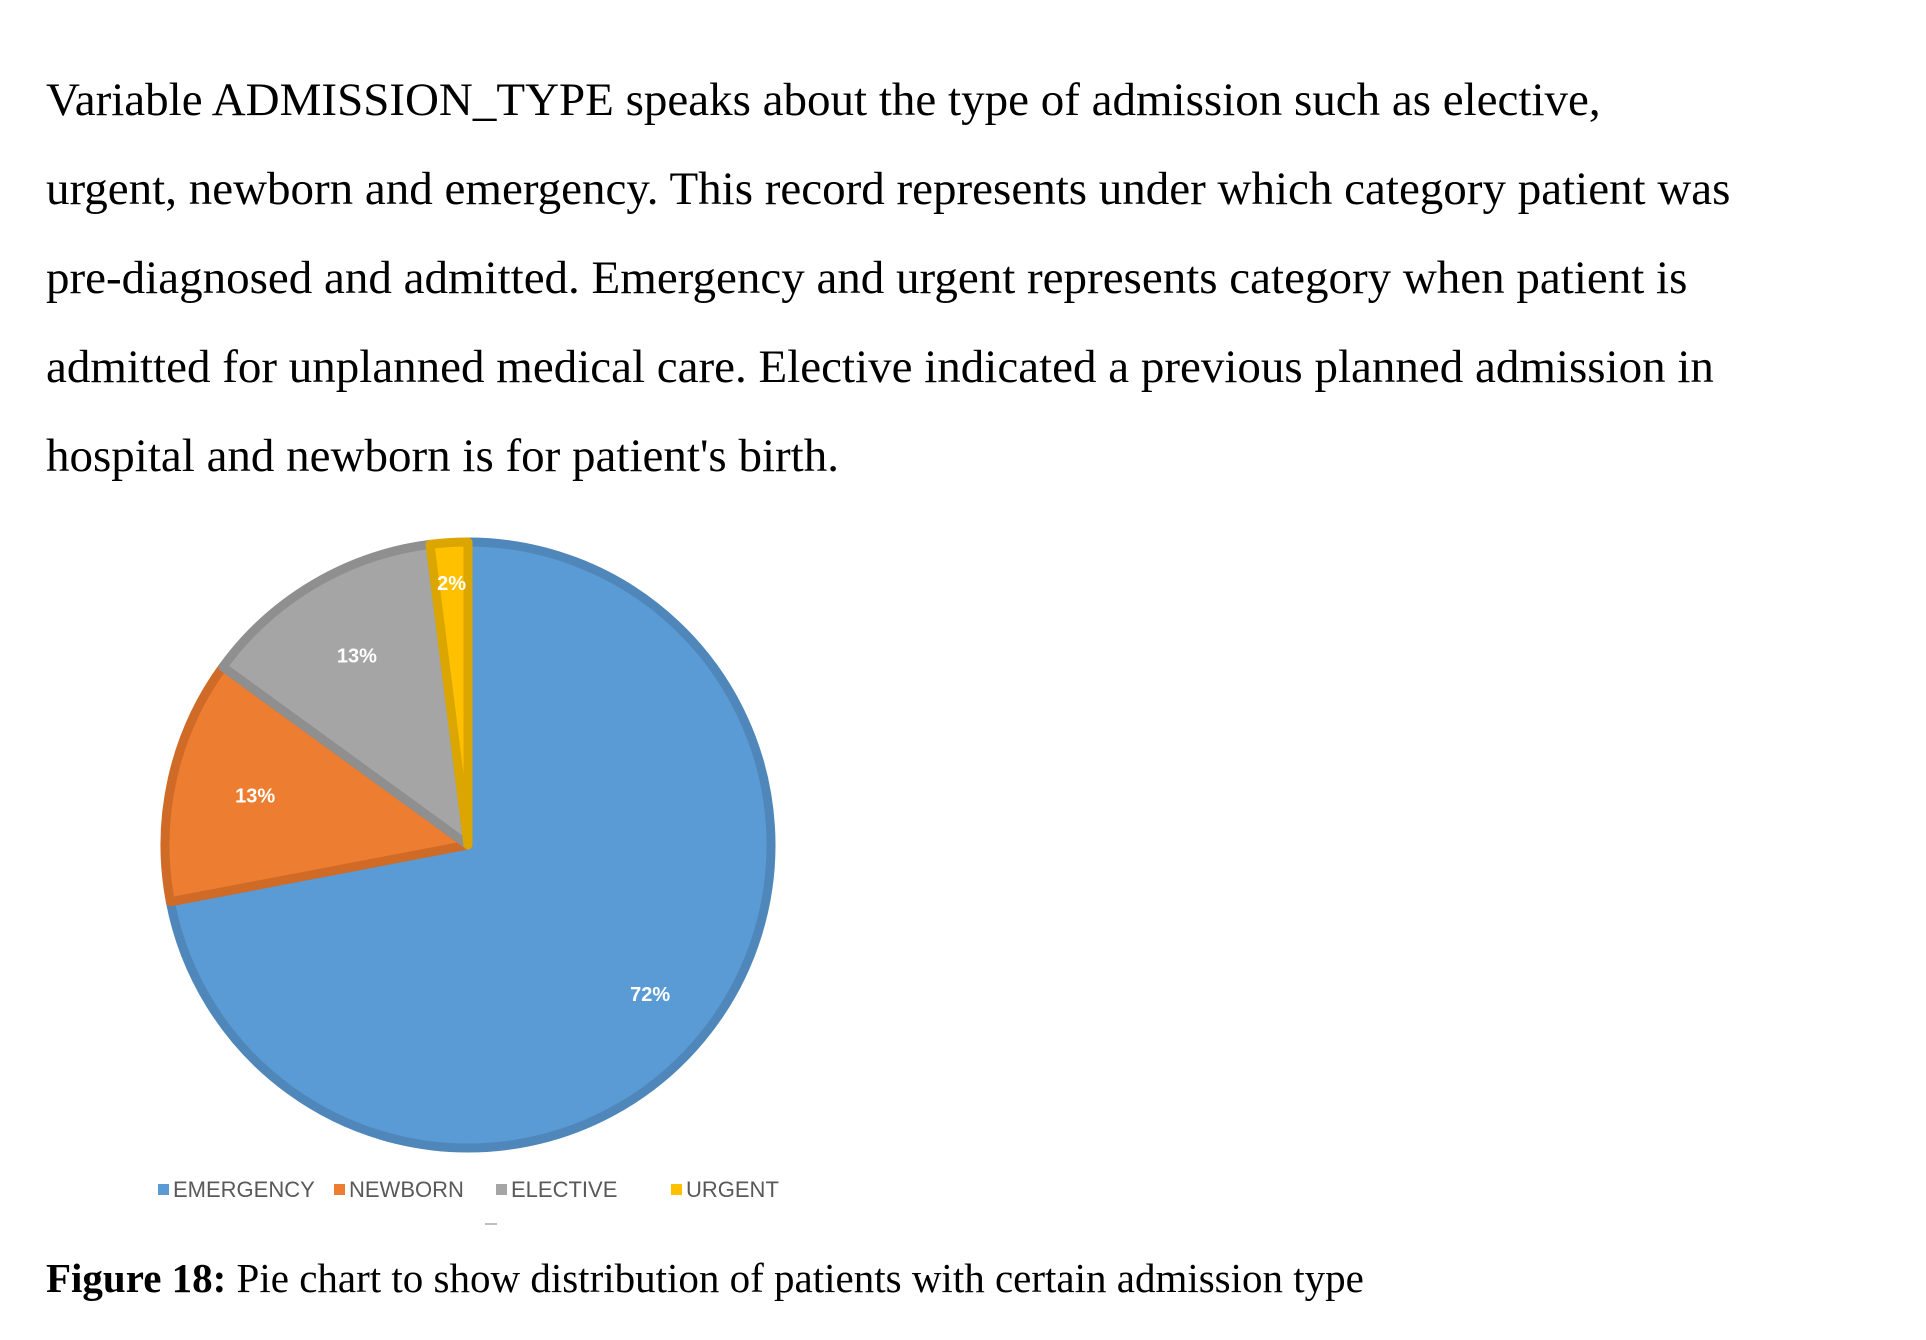 The image size is (1926, 1340). What do you see at coordinates (564, 1189) in the screenshot?
I see `legend-label: ELECTIVE` at bounding box center [564, 1189].